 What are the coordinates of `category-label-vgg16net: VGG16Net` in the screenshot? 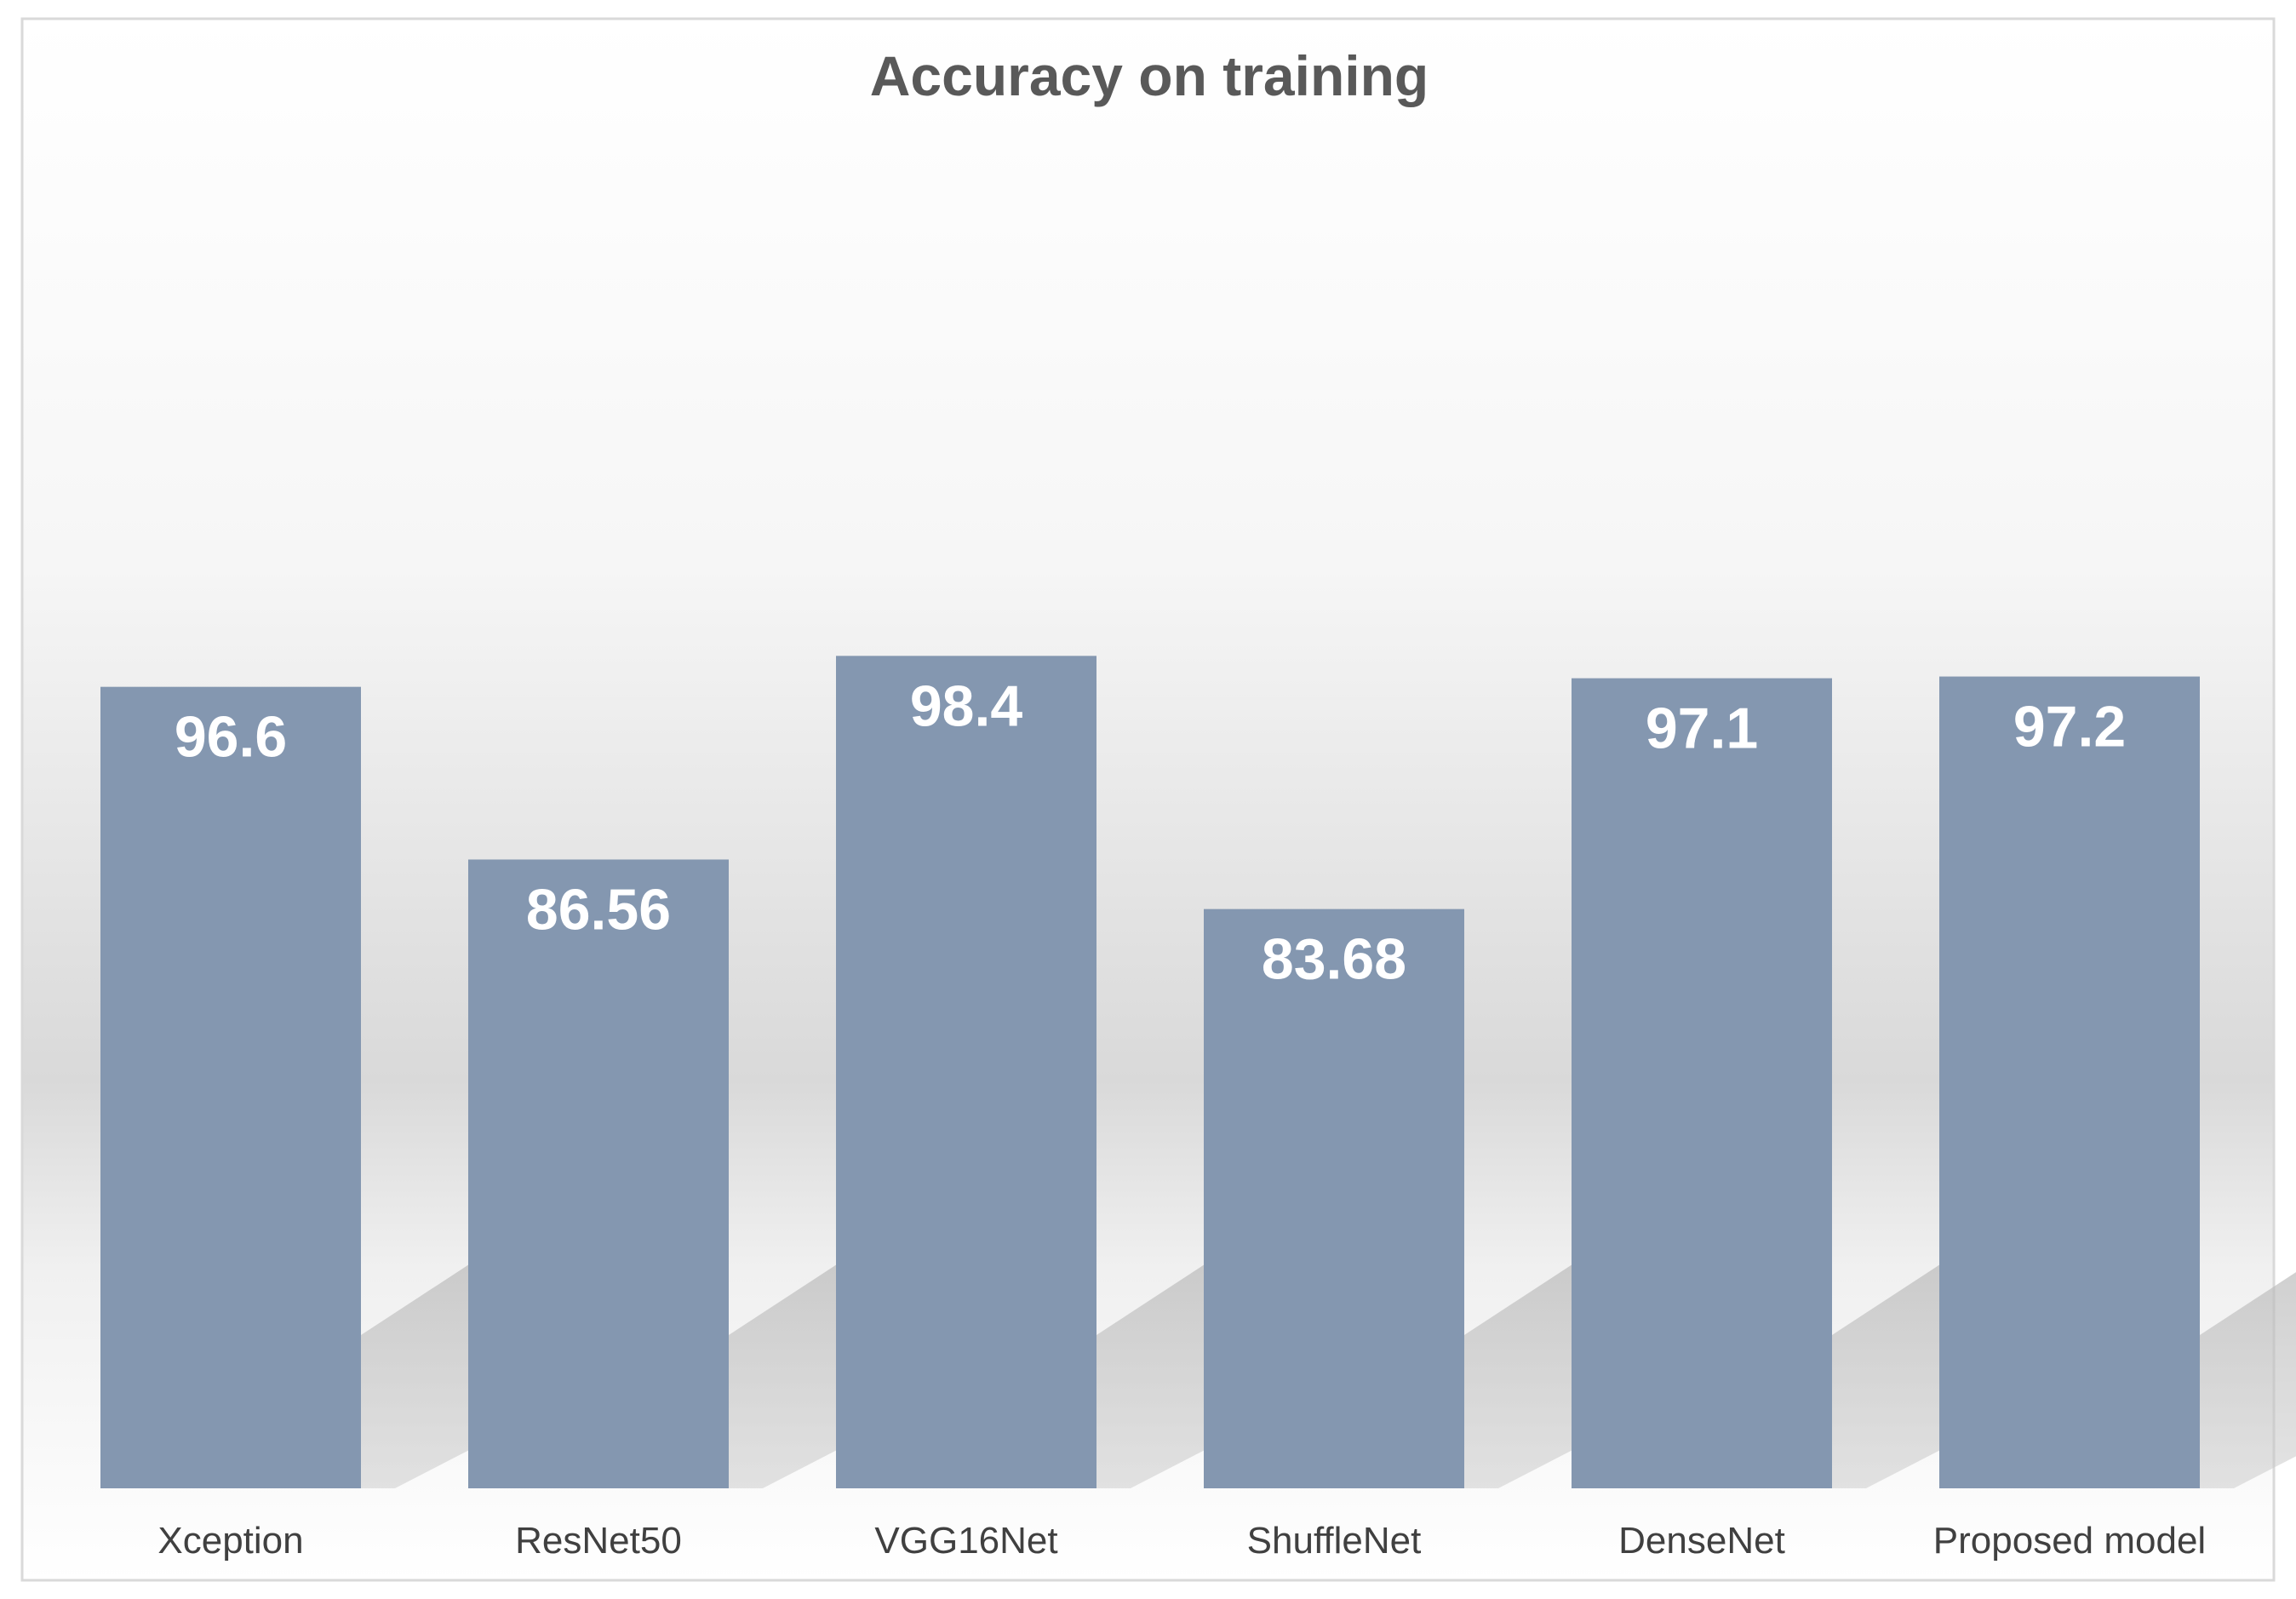 It's located at (965, 1541).